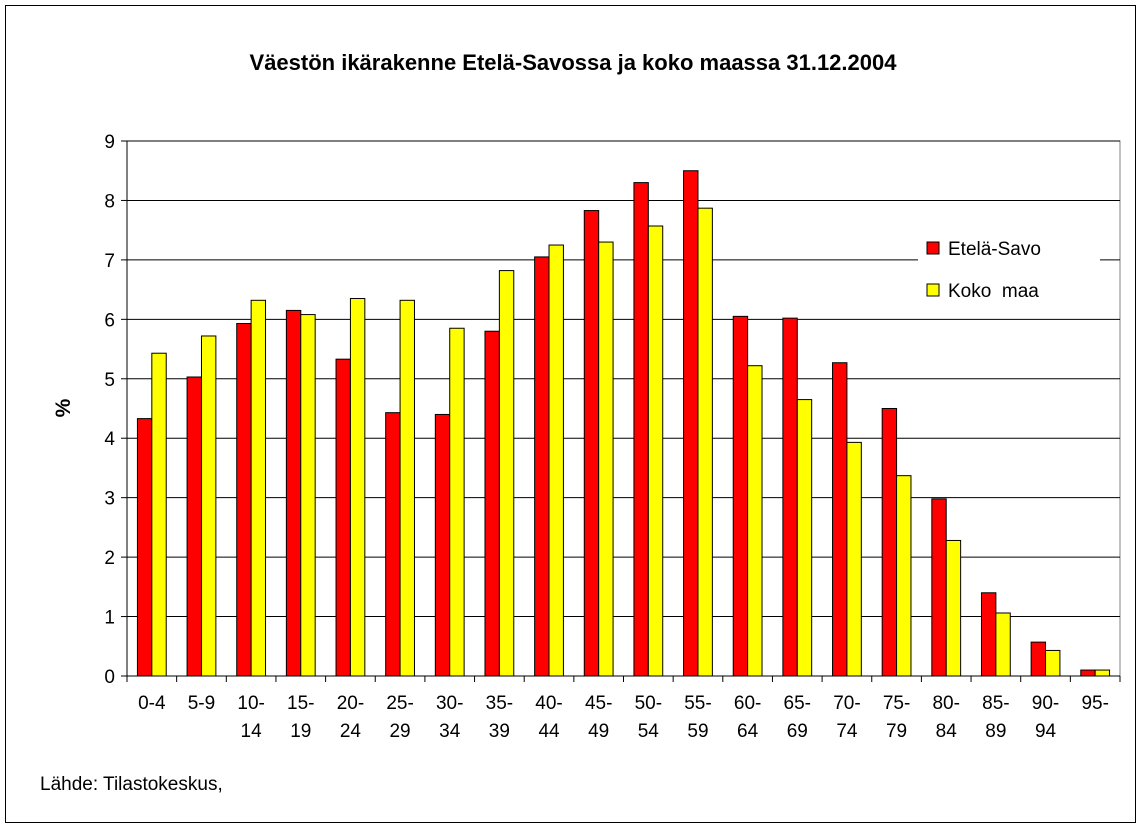 This screenshot has height=828, width=1141. What do you see at coordinates (1045, 717) in the screenshot?
I see `x-tick-label: 90-94` at bounding box center [1045, 717].